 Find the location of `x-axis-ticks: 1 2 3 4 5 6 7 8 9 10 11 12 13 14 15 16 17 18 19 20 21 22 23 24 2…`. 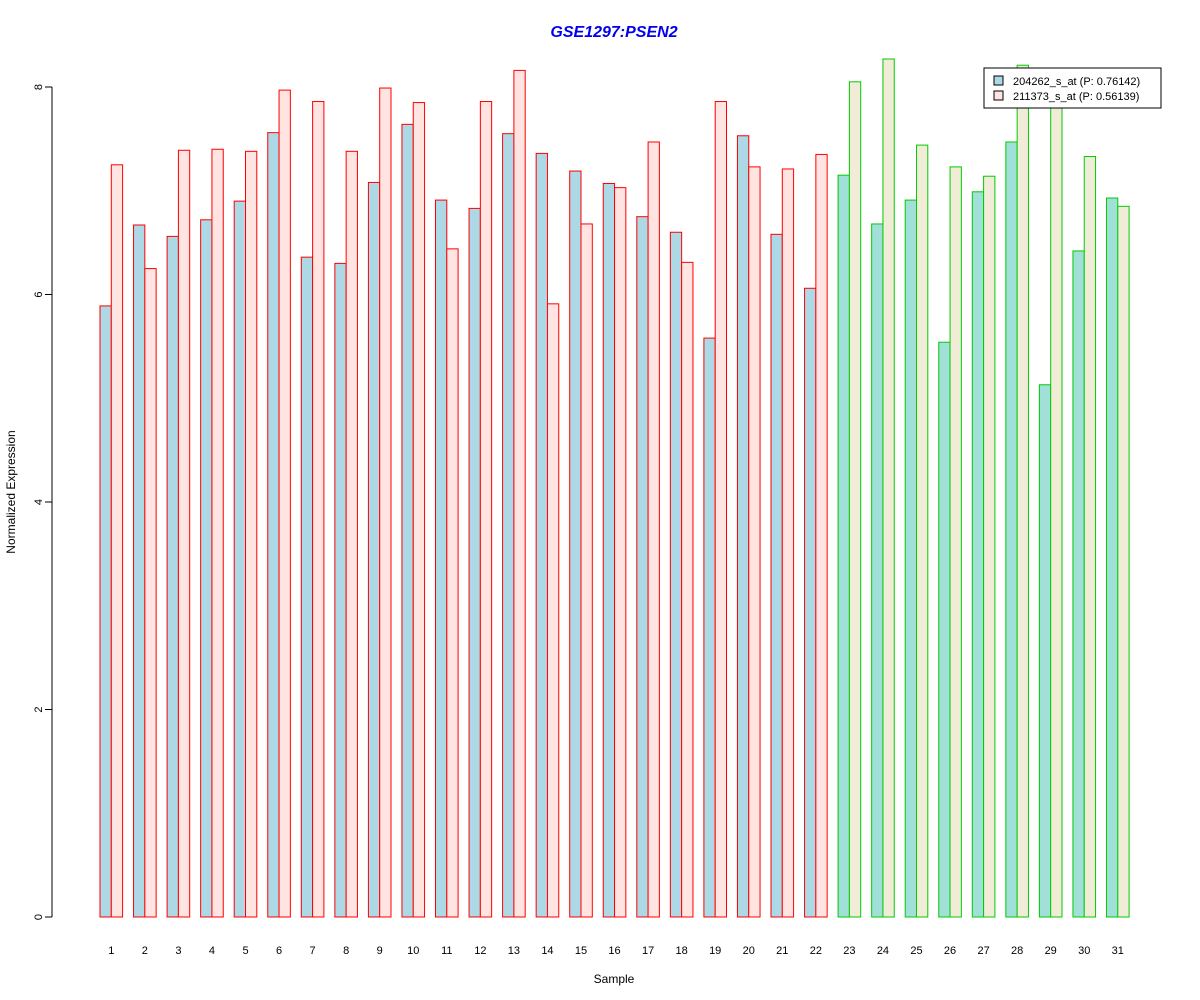

x-axis-ticks: 1 2 3 4 5 6 7 8 9 10 11 12 13 14 15 16 17 18 19 20 21 22 23 24 2… is located at coordinates (616, 951).